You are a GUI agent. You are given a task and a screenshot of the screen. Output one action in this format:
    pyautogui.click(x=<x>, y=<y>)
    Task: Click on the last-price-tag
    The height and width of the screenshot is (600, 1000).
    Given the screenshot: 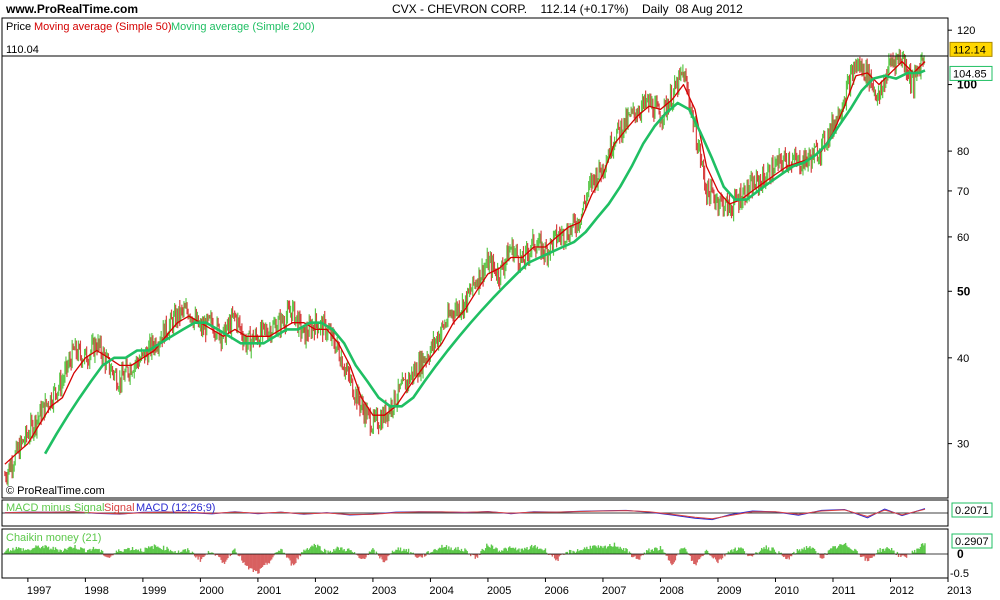 What is the action you would take?
    pyautogui.click(x=971, y=49)
    